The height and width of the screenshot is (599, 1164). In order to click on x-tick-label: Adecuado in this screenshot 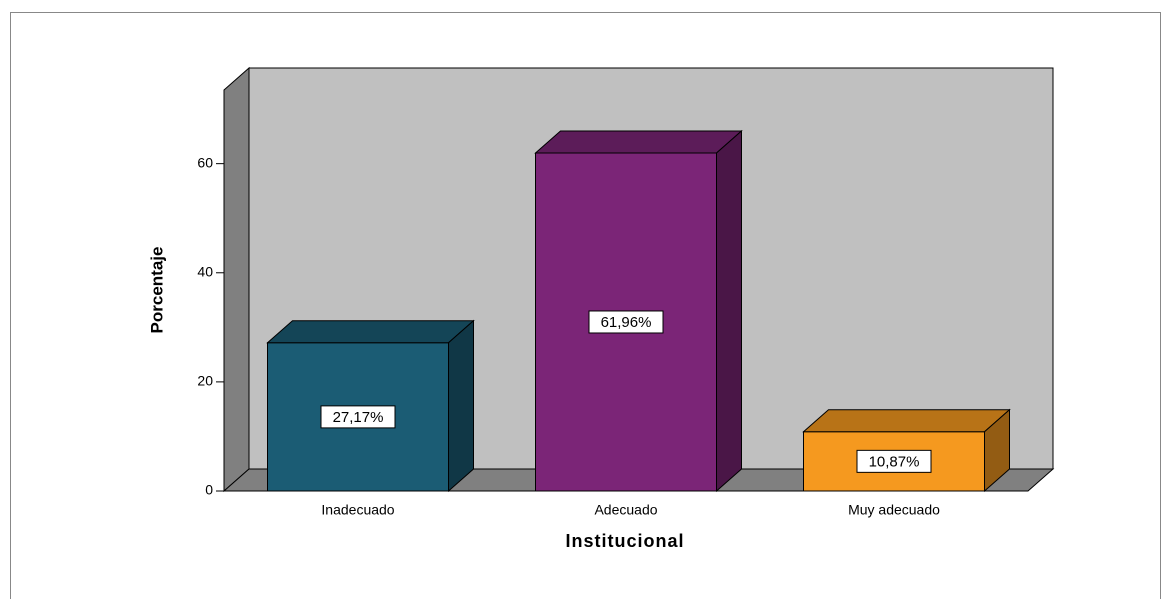, I will do `click(625, 510)`.